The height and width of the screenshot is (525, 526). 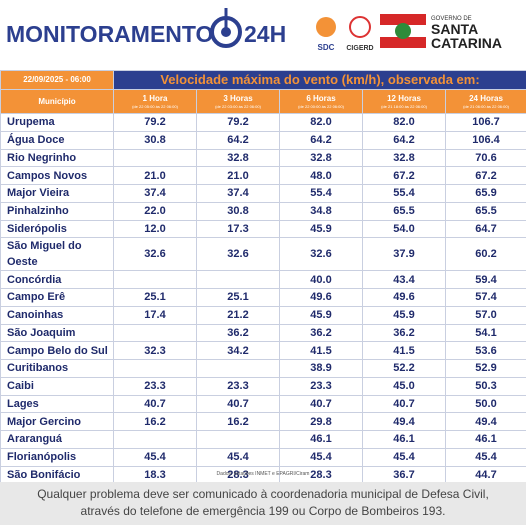 I want to click on wind-value: 65.5, so click(x=485, y=211).